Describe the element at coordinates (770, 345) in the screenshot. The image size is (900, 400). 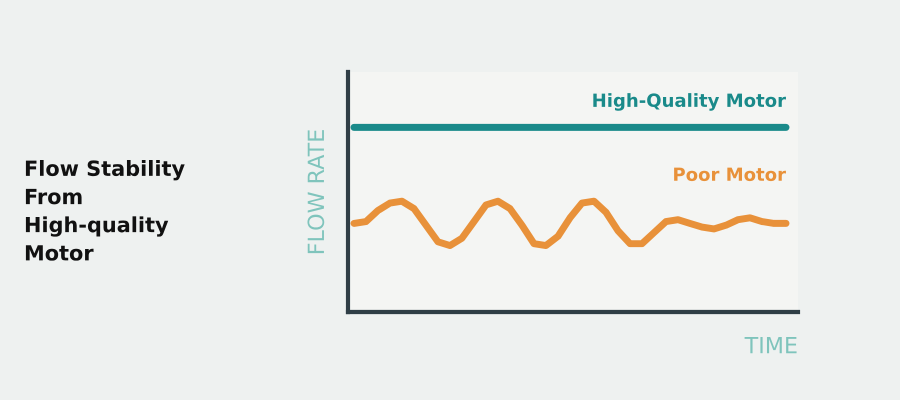
I see `x-axis-title: TIME` at that location.